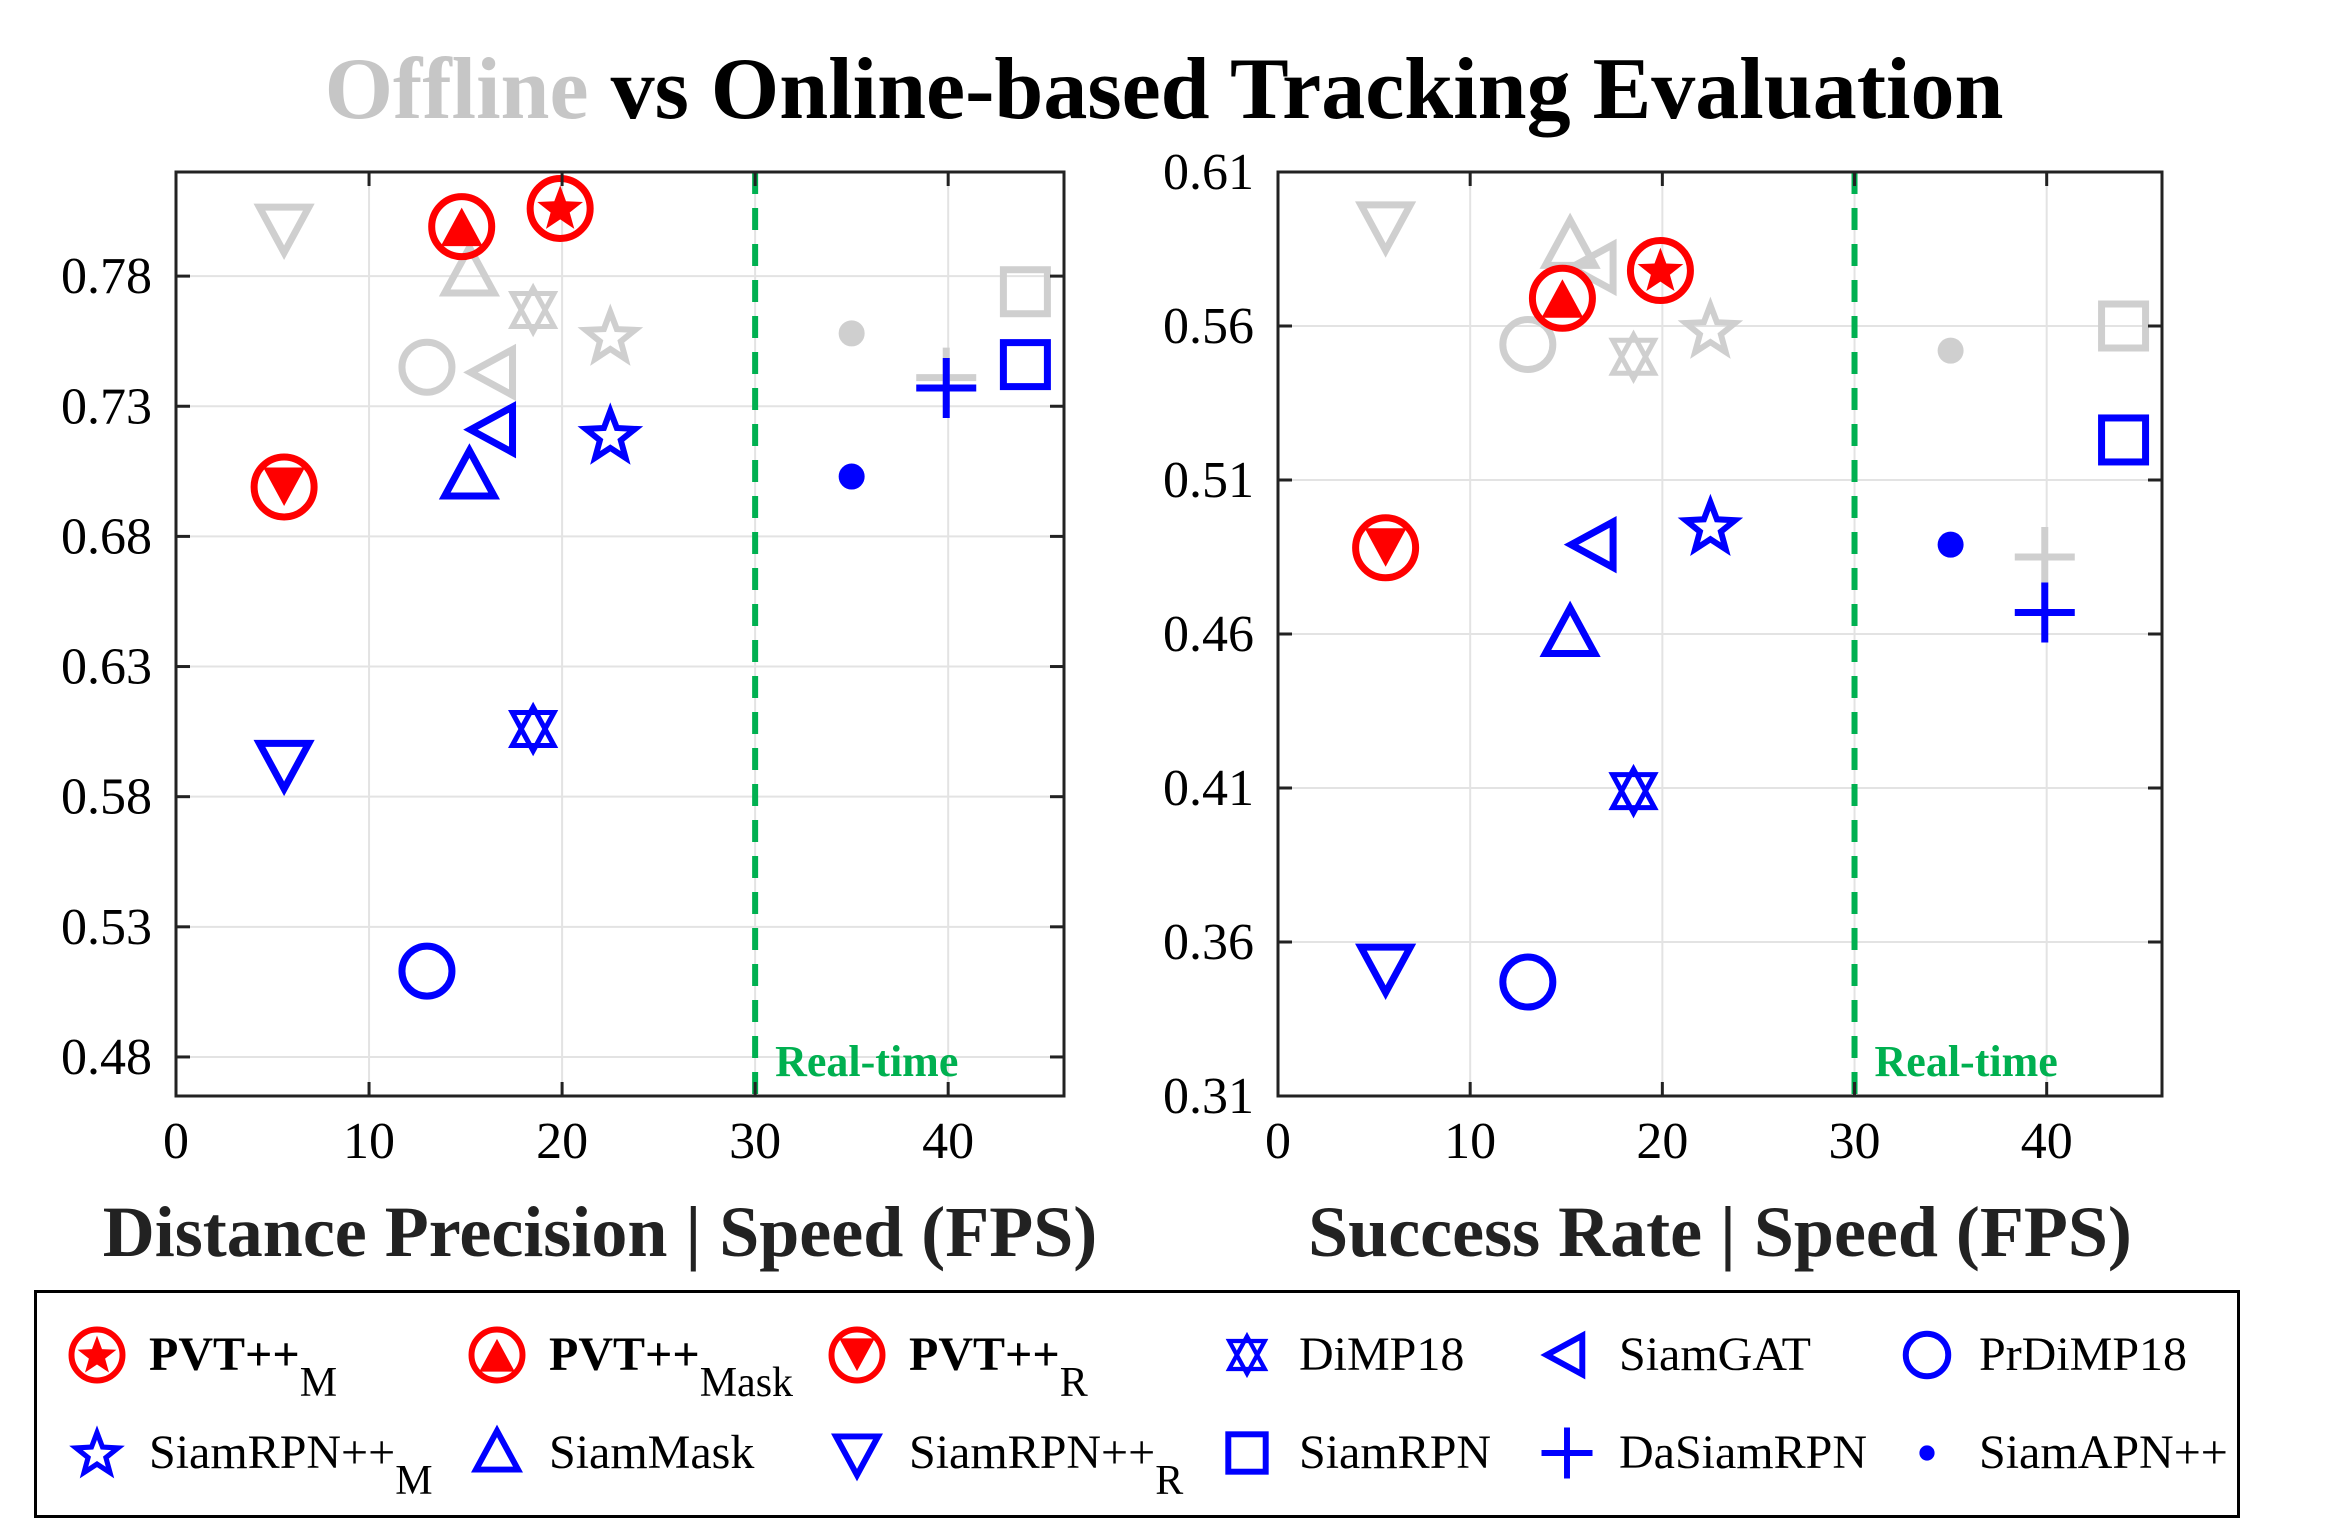 This screenshot has width=2328, height=1526. What do you see at coordinates (243, 1367) in the screenshot?
I see `legend-label: PVT++M` at bounding box center [243, 1367].